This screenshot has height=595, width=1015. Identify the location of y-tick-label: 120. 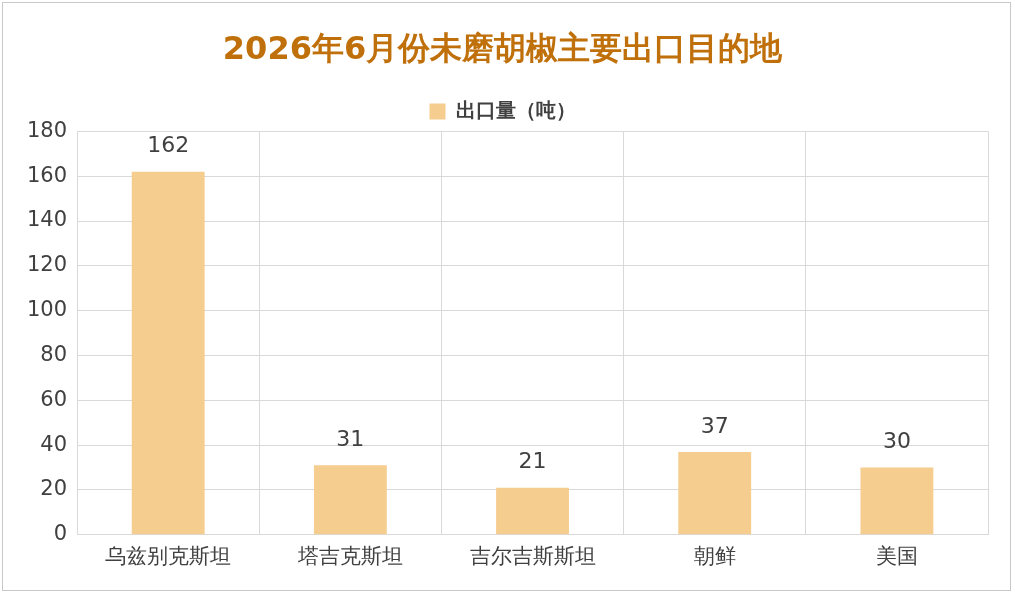
(47, 264).